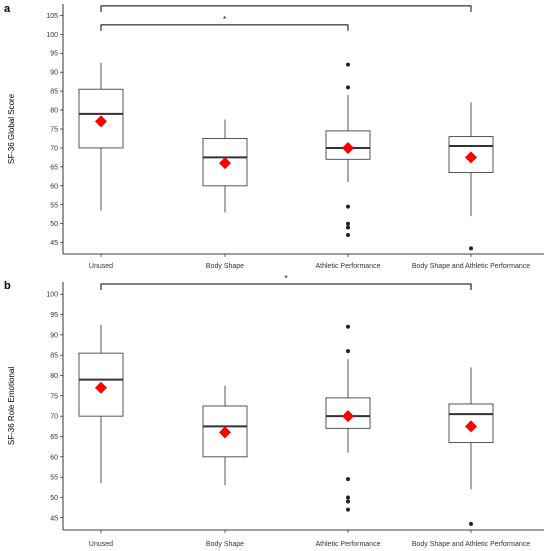 This screenshot has width=550, height=551. Describe the element at coordinates (224, 19) in the screenshot. I see `panel-a-significance-label: *` at that location.